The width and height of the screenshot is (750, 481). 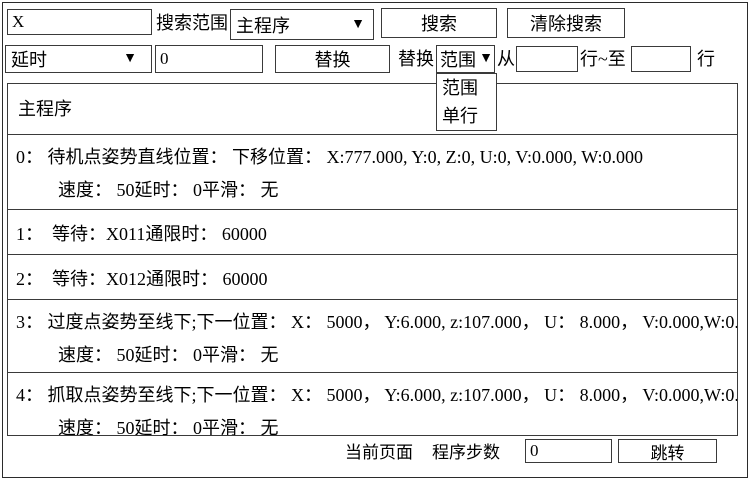 What do you see at coordinates (568, 451) in the screenshot?
I see `step-number-input` at bounding box center [568, 451].